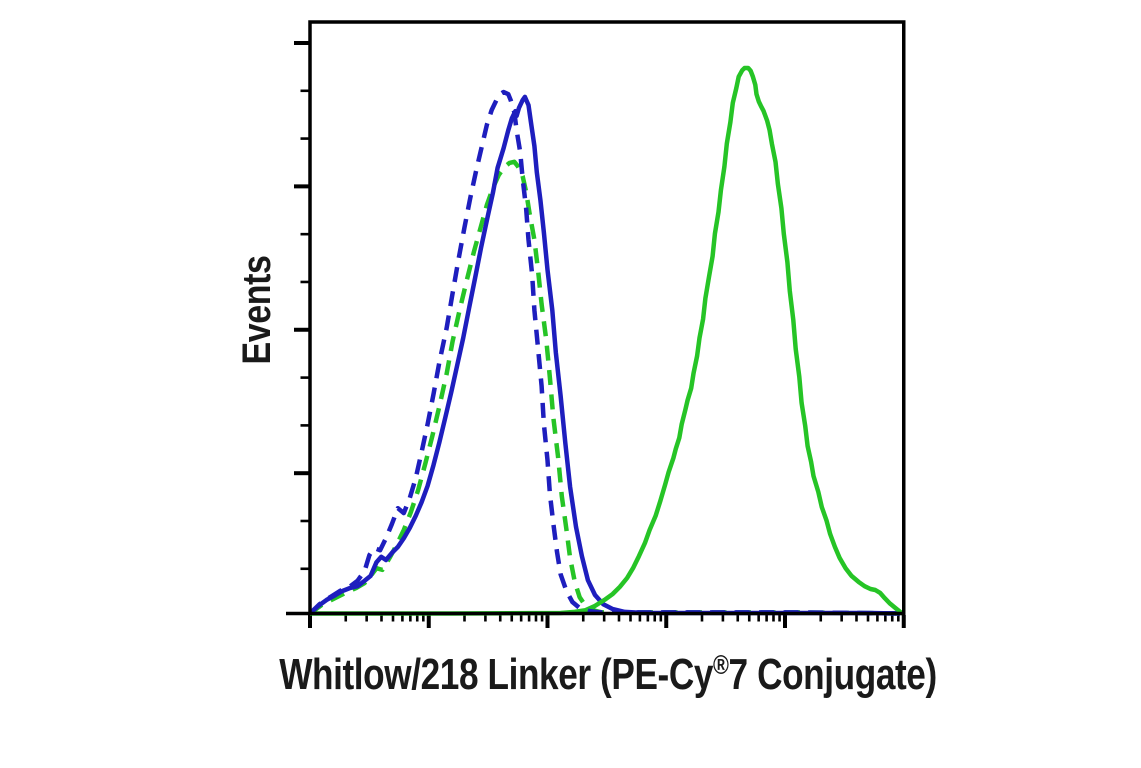 The image size is (1141, 768). I want to click on x-axis-ticks, so click(607, 621).